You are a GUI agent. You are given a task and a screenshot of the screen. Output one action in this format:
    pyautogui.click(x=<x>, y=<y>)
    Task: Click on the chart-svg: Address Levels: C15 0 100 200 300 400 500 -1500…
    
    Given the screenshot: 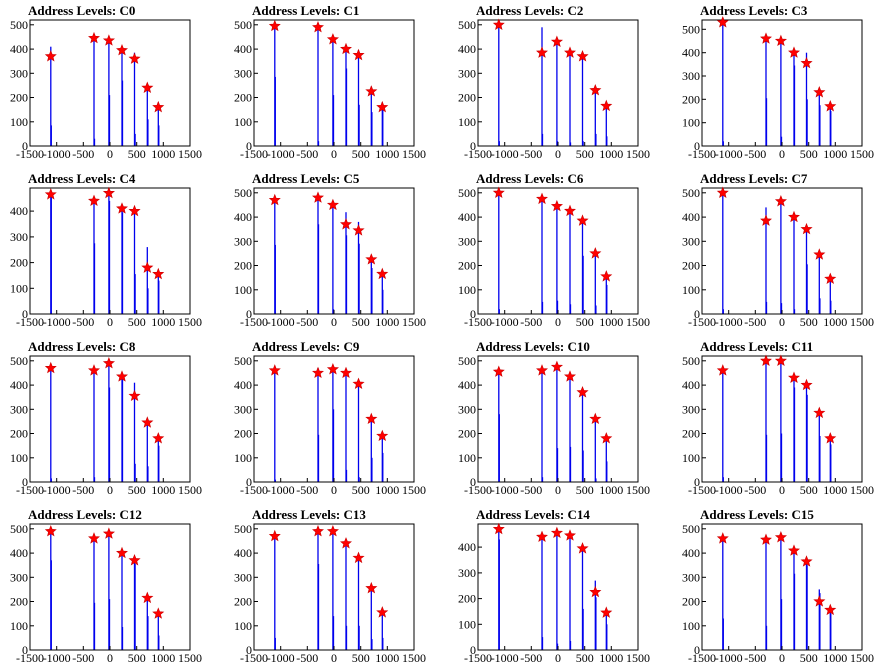 What is the action you would take?
    pyautogui.click(x=778, y=586)
    